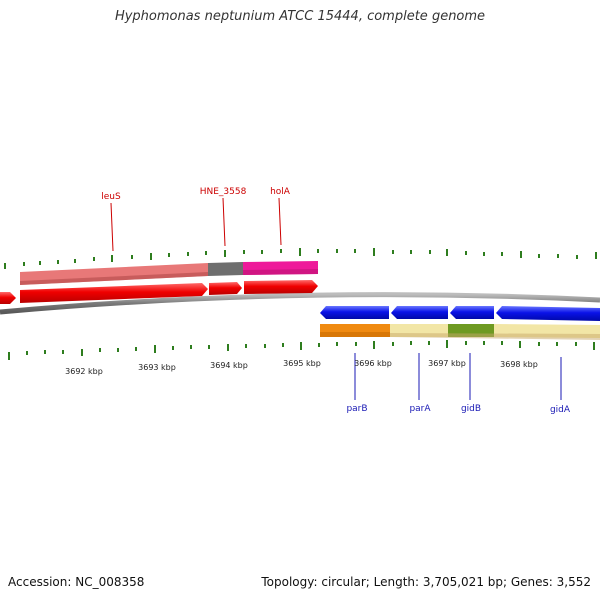 The image size is (600, 600). What do you see at coordinates (280, 192) in the screenshot?
I see `gene-label-holA: holA` at bounding box center [280, 192].